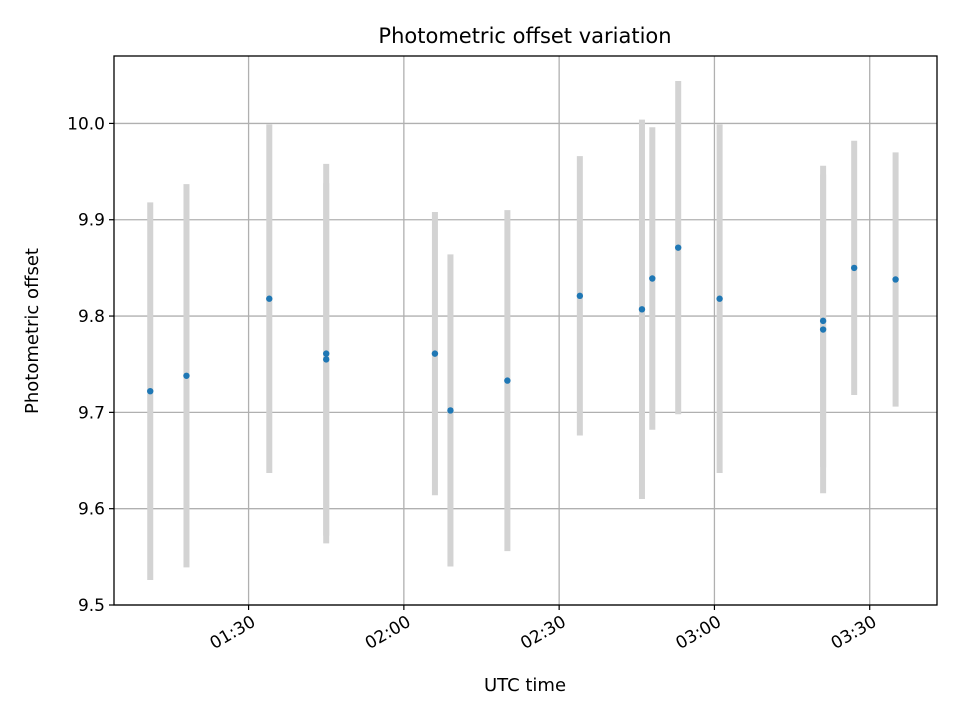 This screenshot has width=960, height=720. Describe the element at coordinates (388, 633) in the screenshot. I see `x-tick-label: 02:00` at that location.